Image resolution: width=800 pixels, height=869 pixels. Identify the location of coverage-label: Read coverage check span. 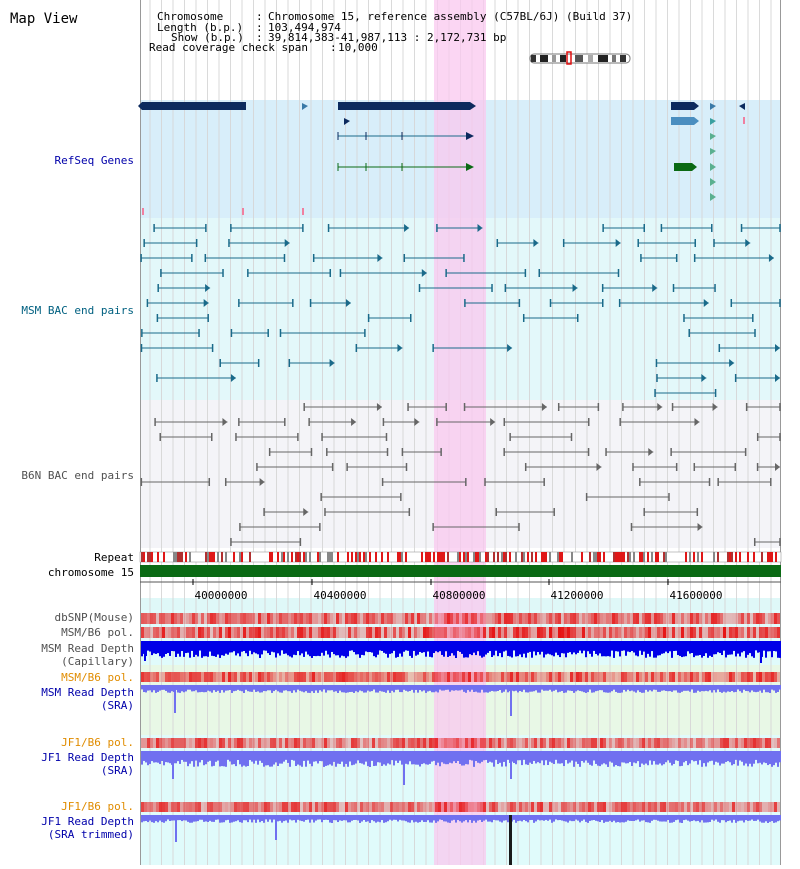
(228, 47).